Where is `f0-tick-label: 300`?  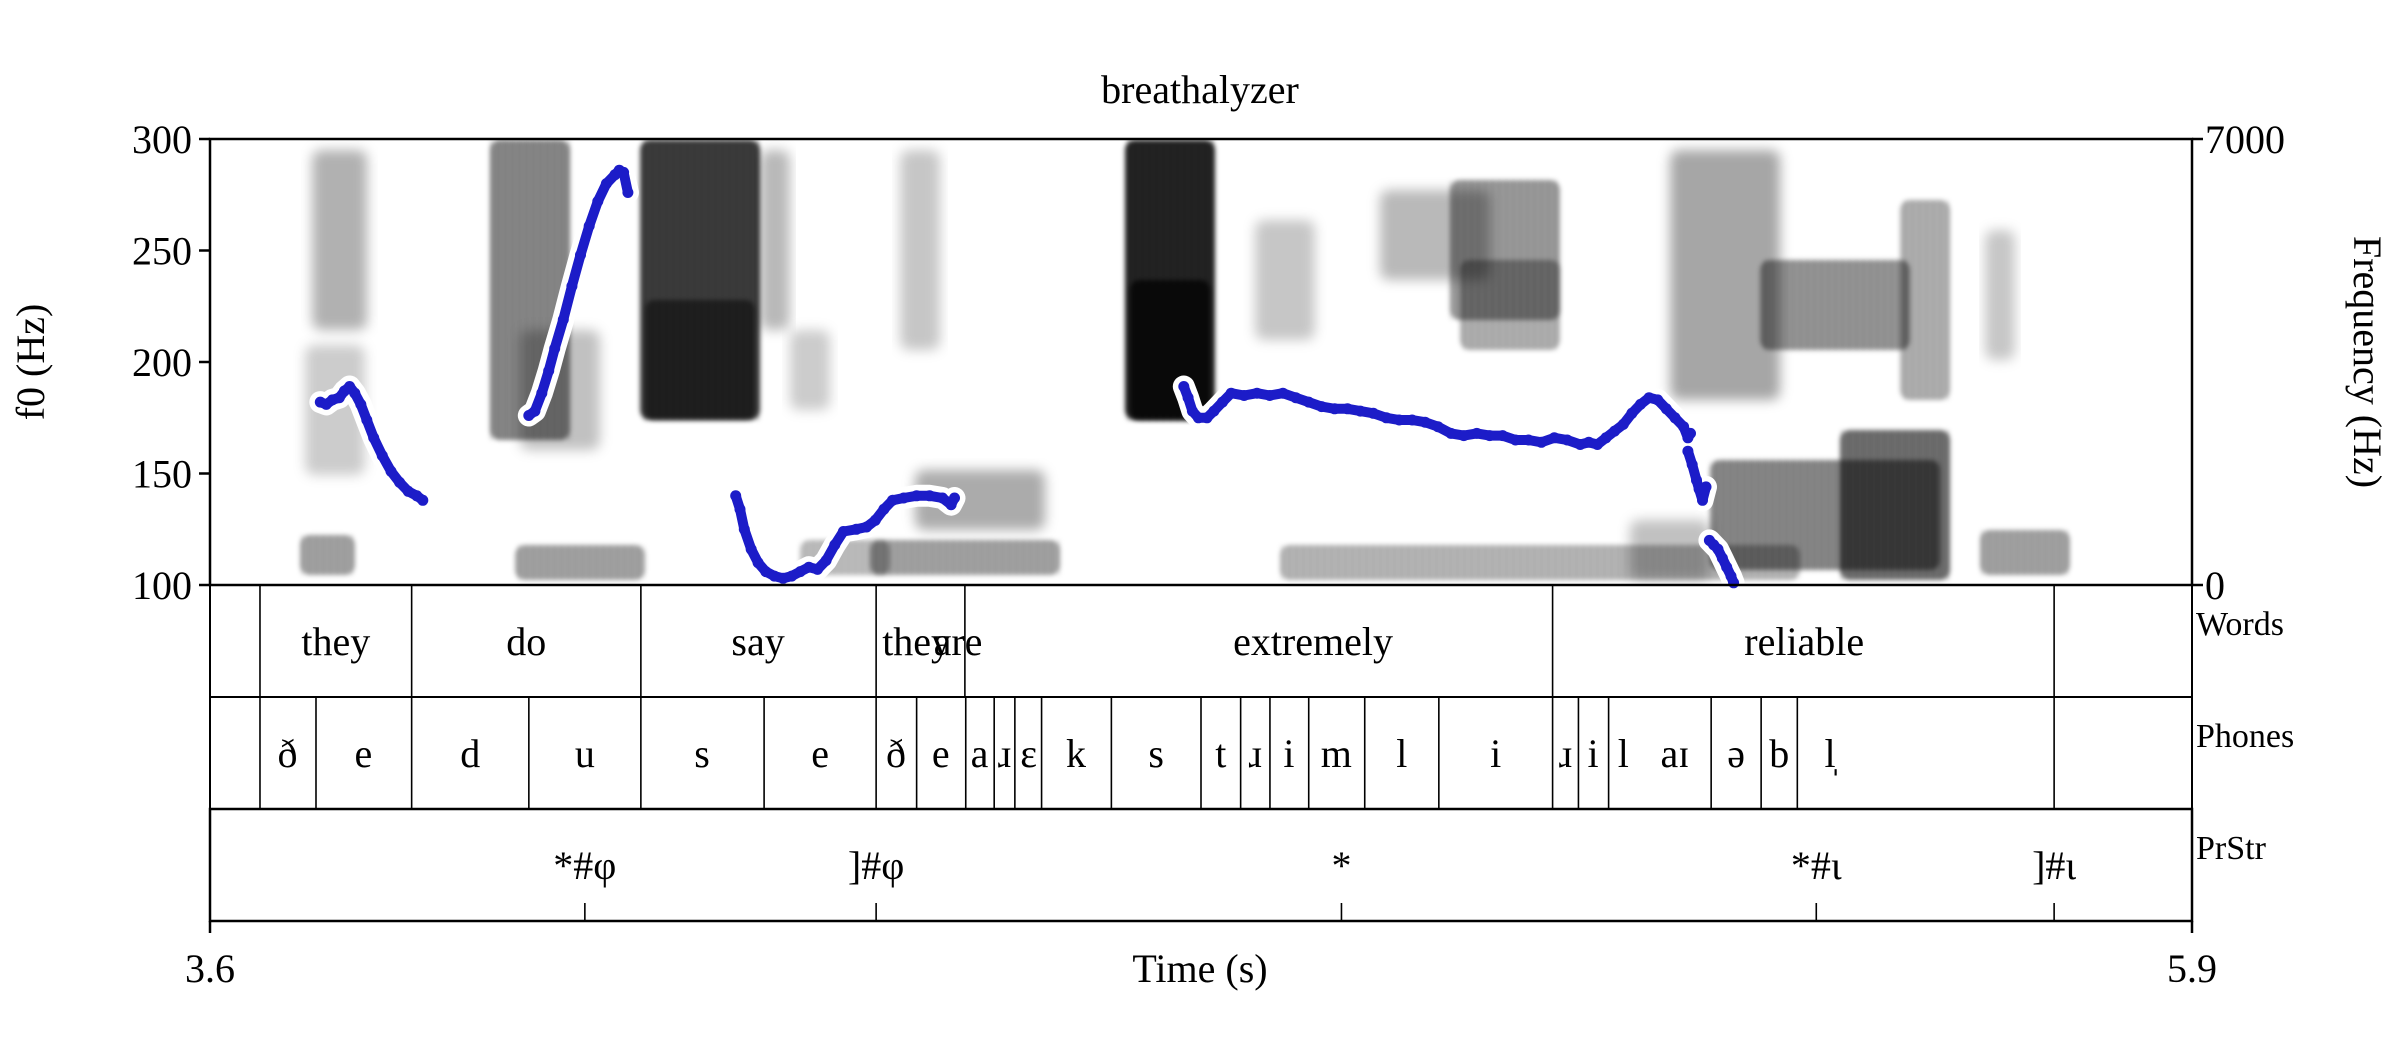
f0-tick-label: 300 is located at coordinates (162, 139).